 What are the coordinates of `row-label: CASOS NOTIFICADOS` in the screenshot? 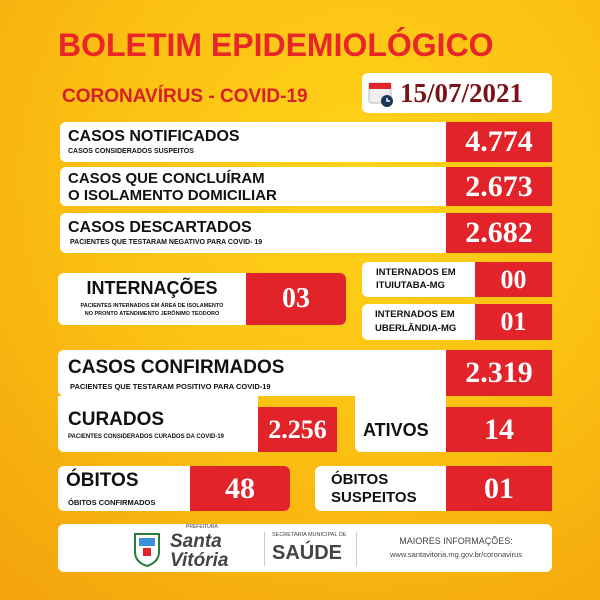 It's located at (154, 136).